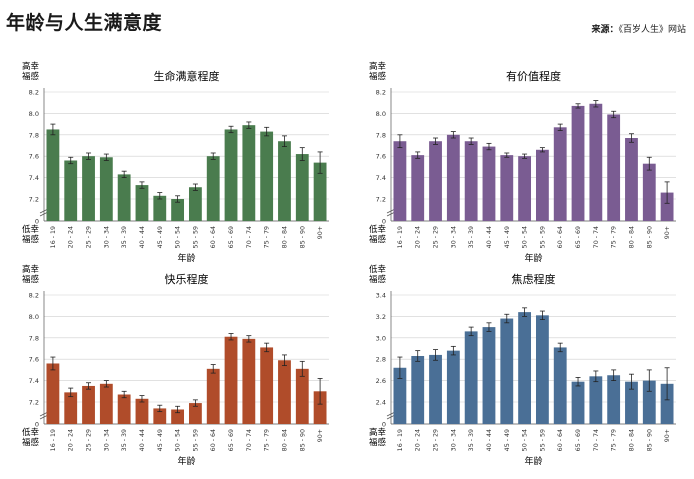 This screenshot has height=479, width=694. What do you see at coordinates (381, 381) in the screenshot?
I see `y-tick-label: 2.6` at bounding box center [381, 381].